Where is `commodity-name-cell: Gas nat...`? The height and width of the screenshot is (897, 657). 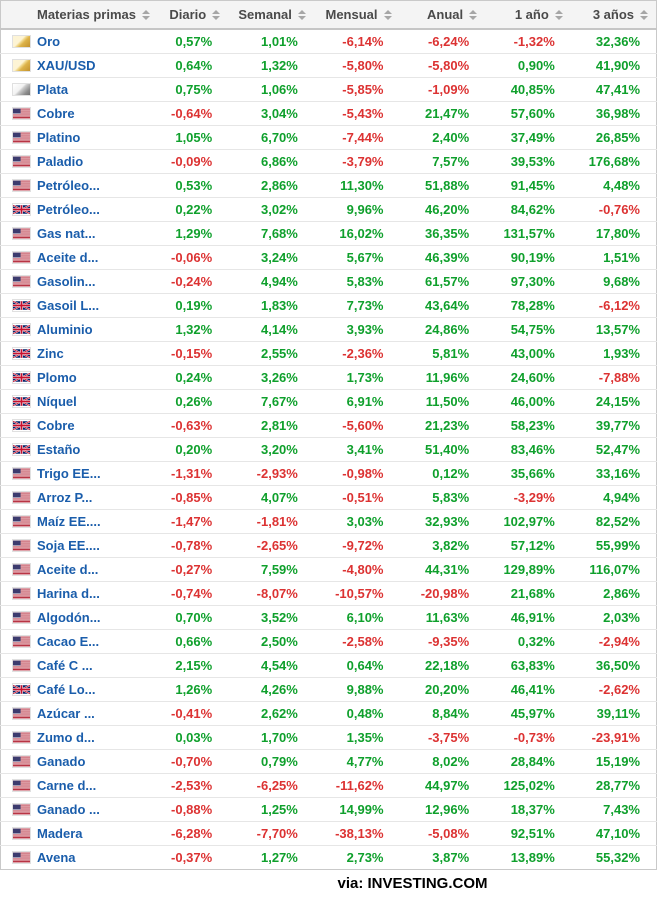 commodity-name-cell: Gas nat... is located at coordinates (71, 233).